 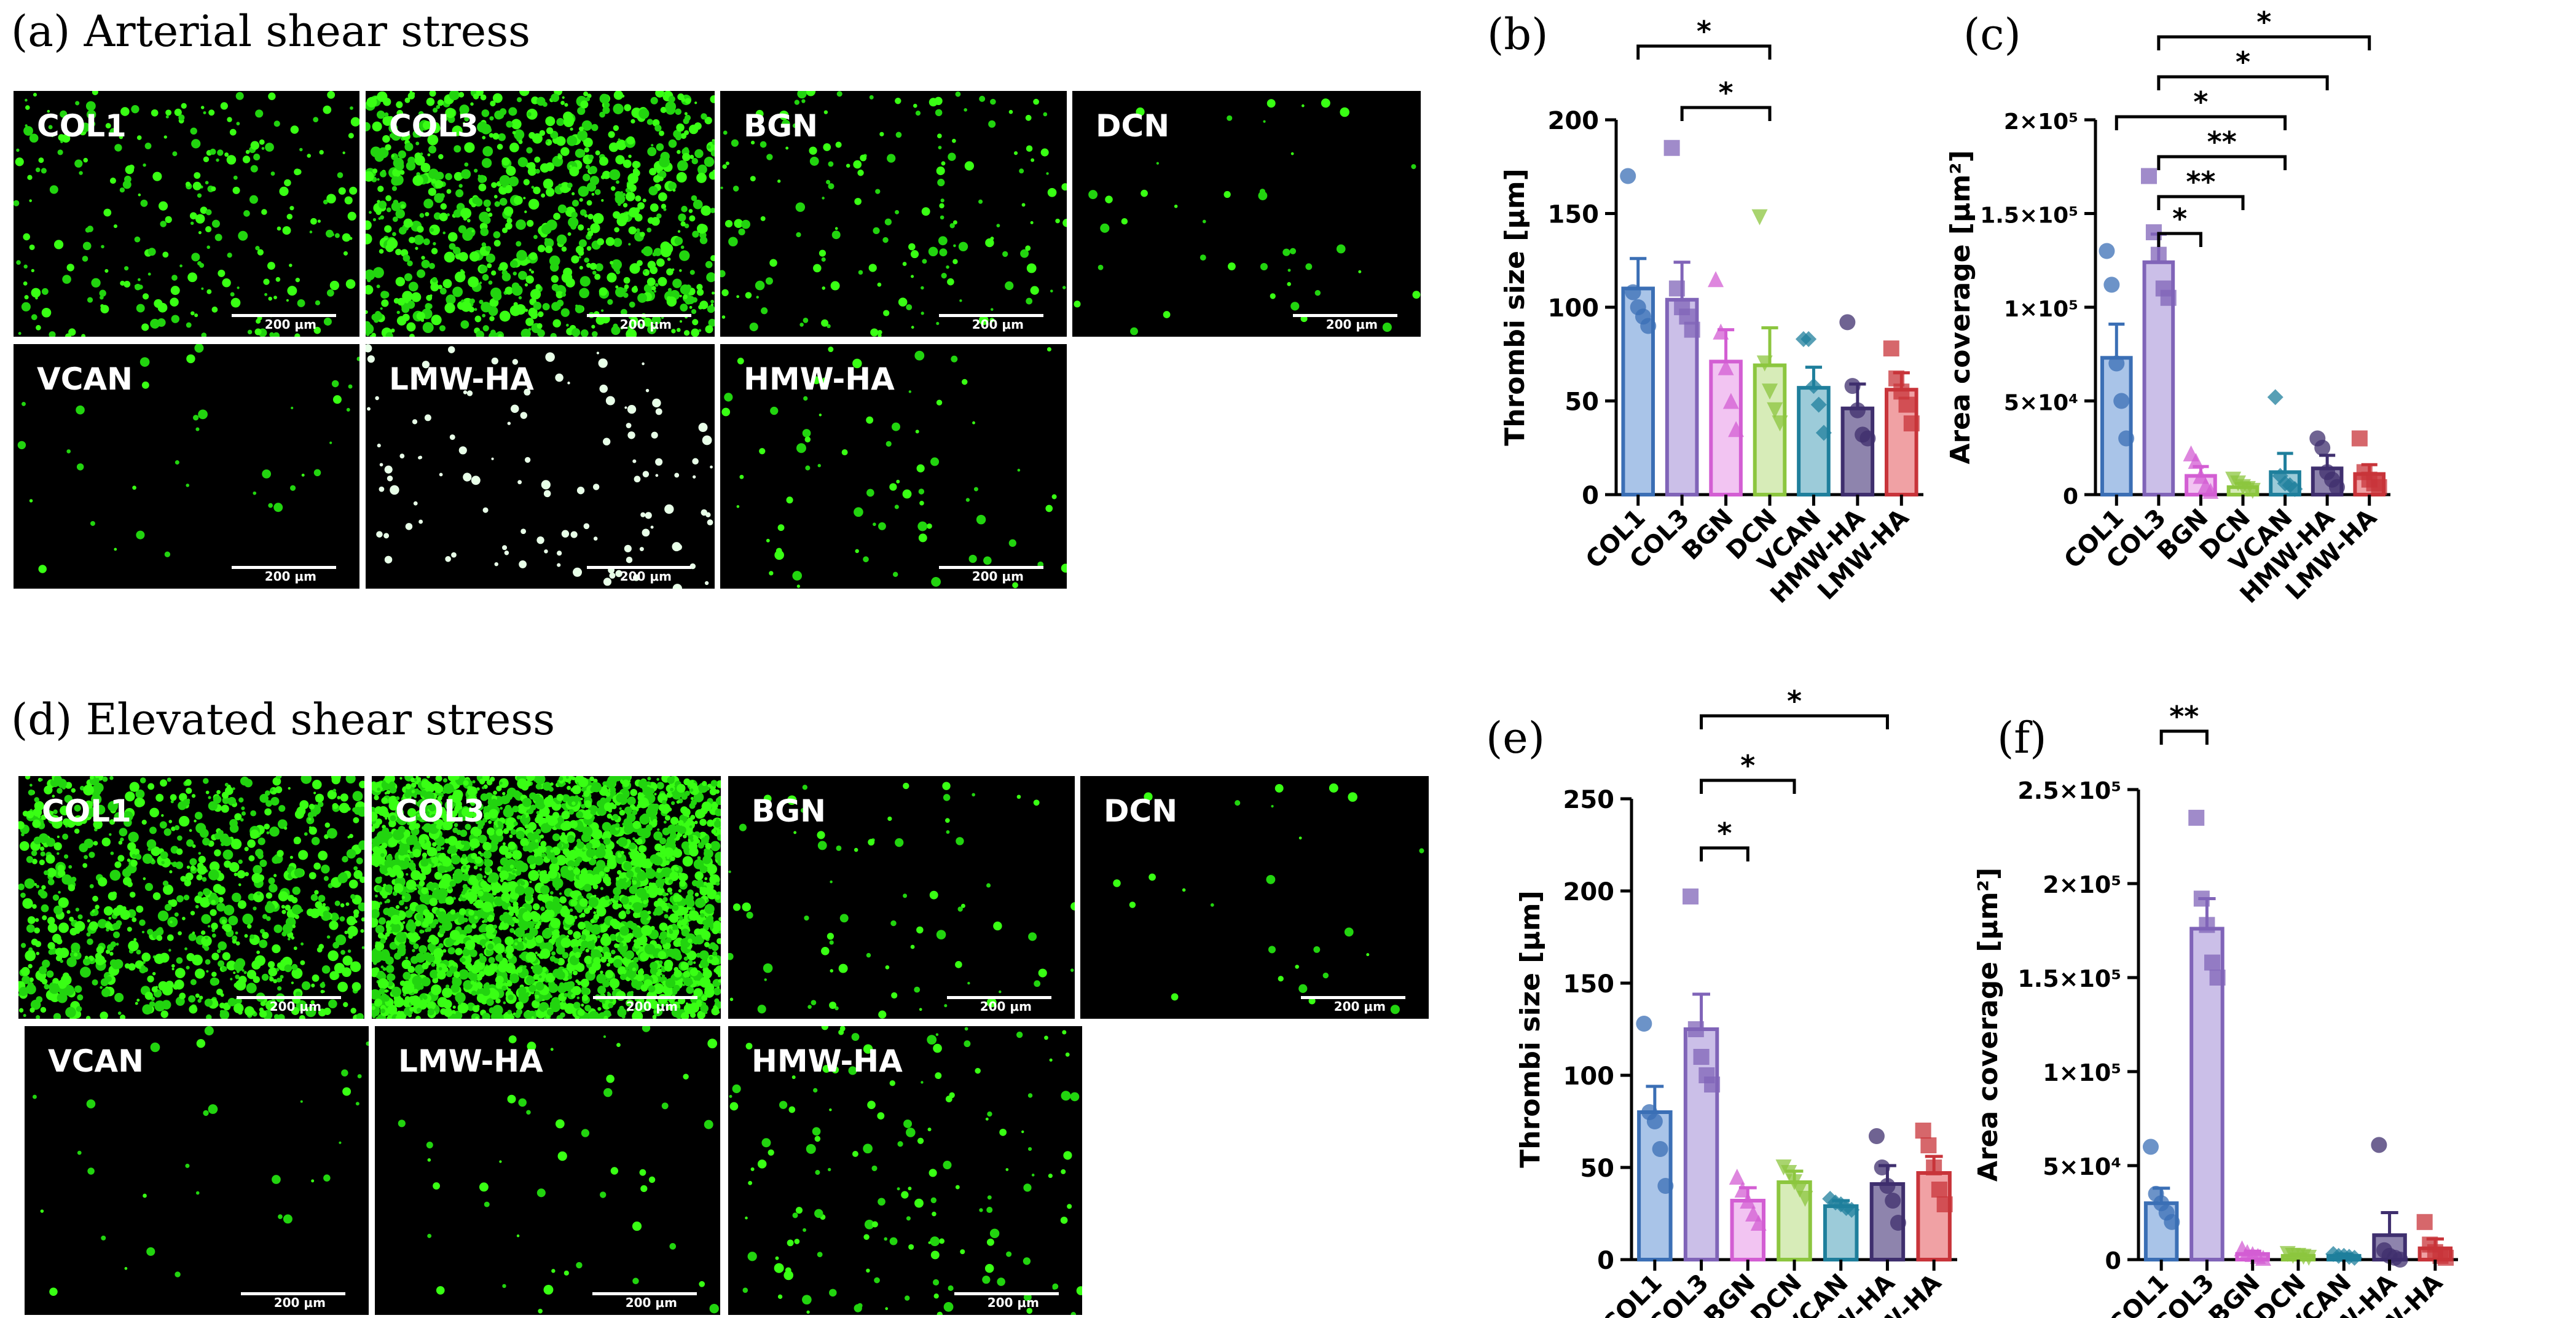 I want to click on micrograph-lmw-ha: LMW-HA 200 μm, so click(x=547, y=1170).